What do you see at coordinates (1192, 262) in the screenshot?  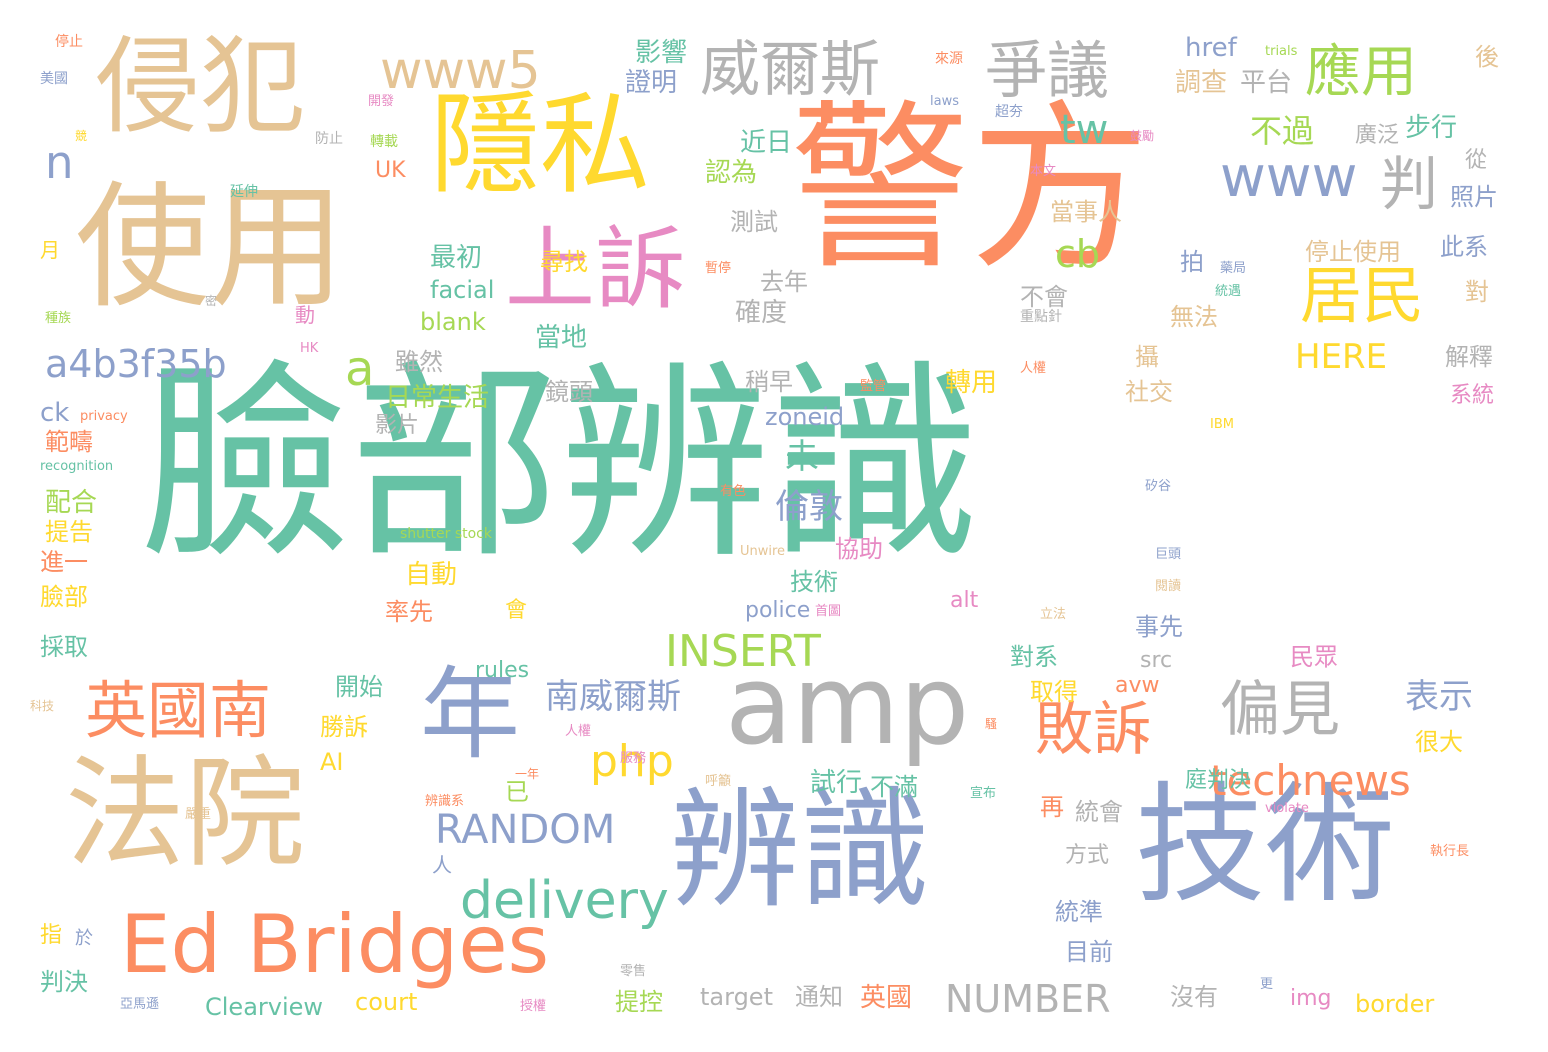 I see `cloud-word: 拍` at bounding box center [1192, 262].